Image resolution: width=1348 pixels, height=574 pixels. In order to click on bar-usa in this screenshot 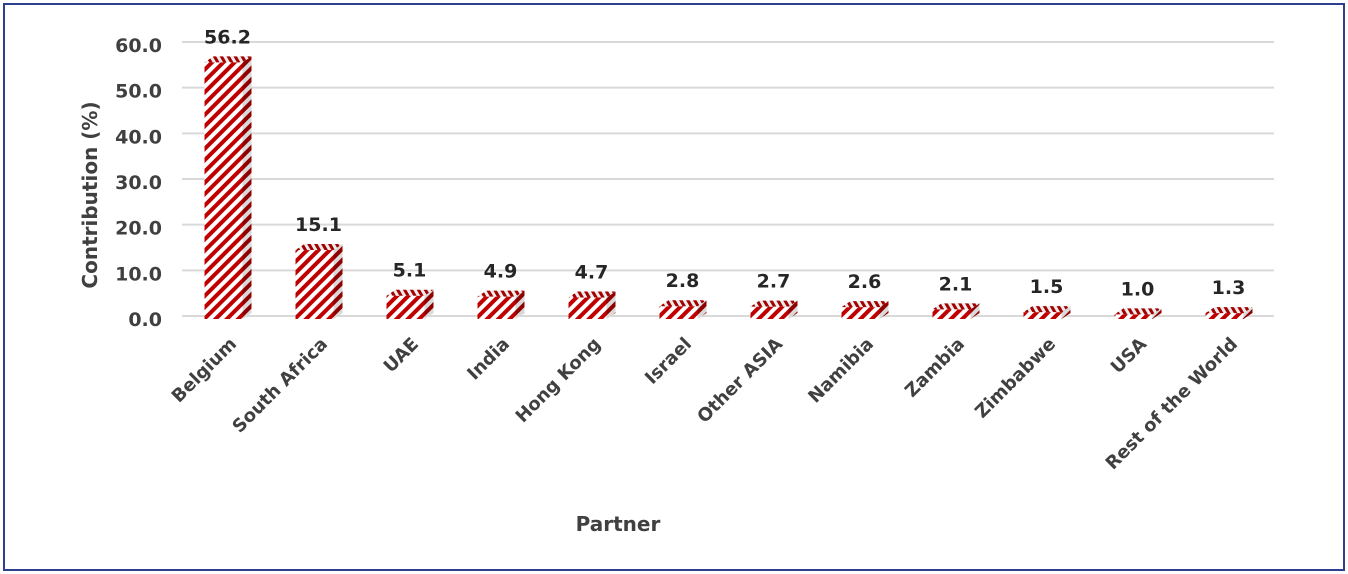, I will do `click(1138, 313)`.